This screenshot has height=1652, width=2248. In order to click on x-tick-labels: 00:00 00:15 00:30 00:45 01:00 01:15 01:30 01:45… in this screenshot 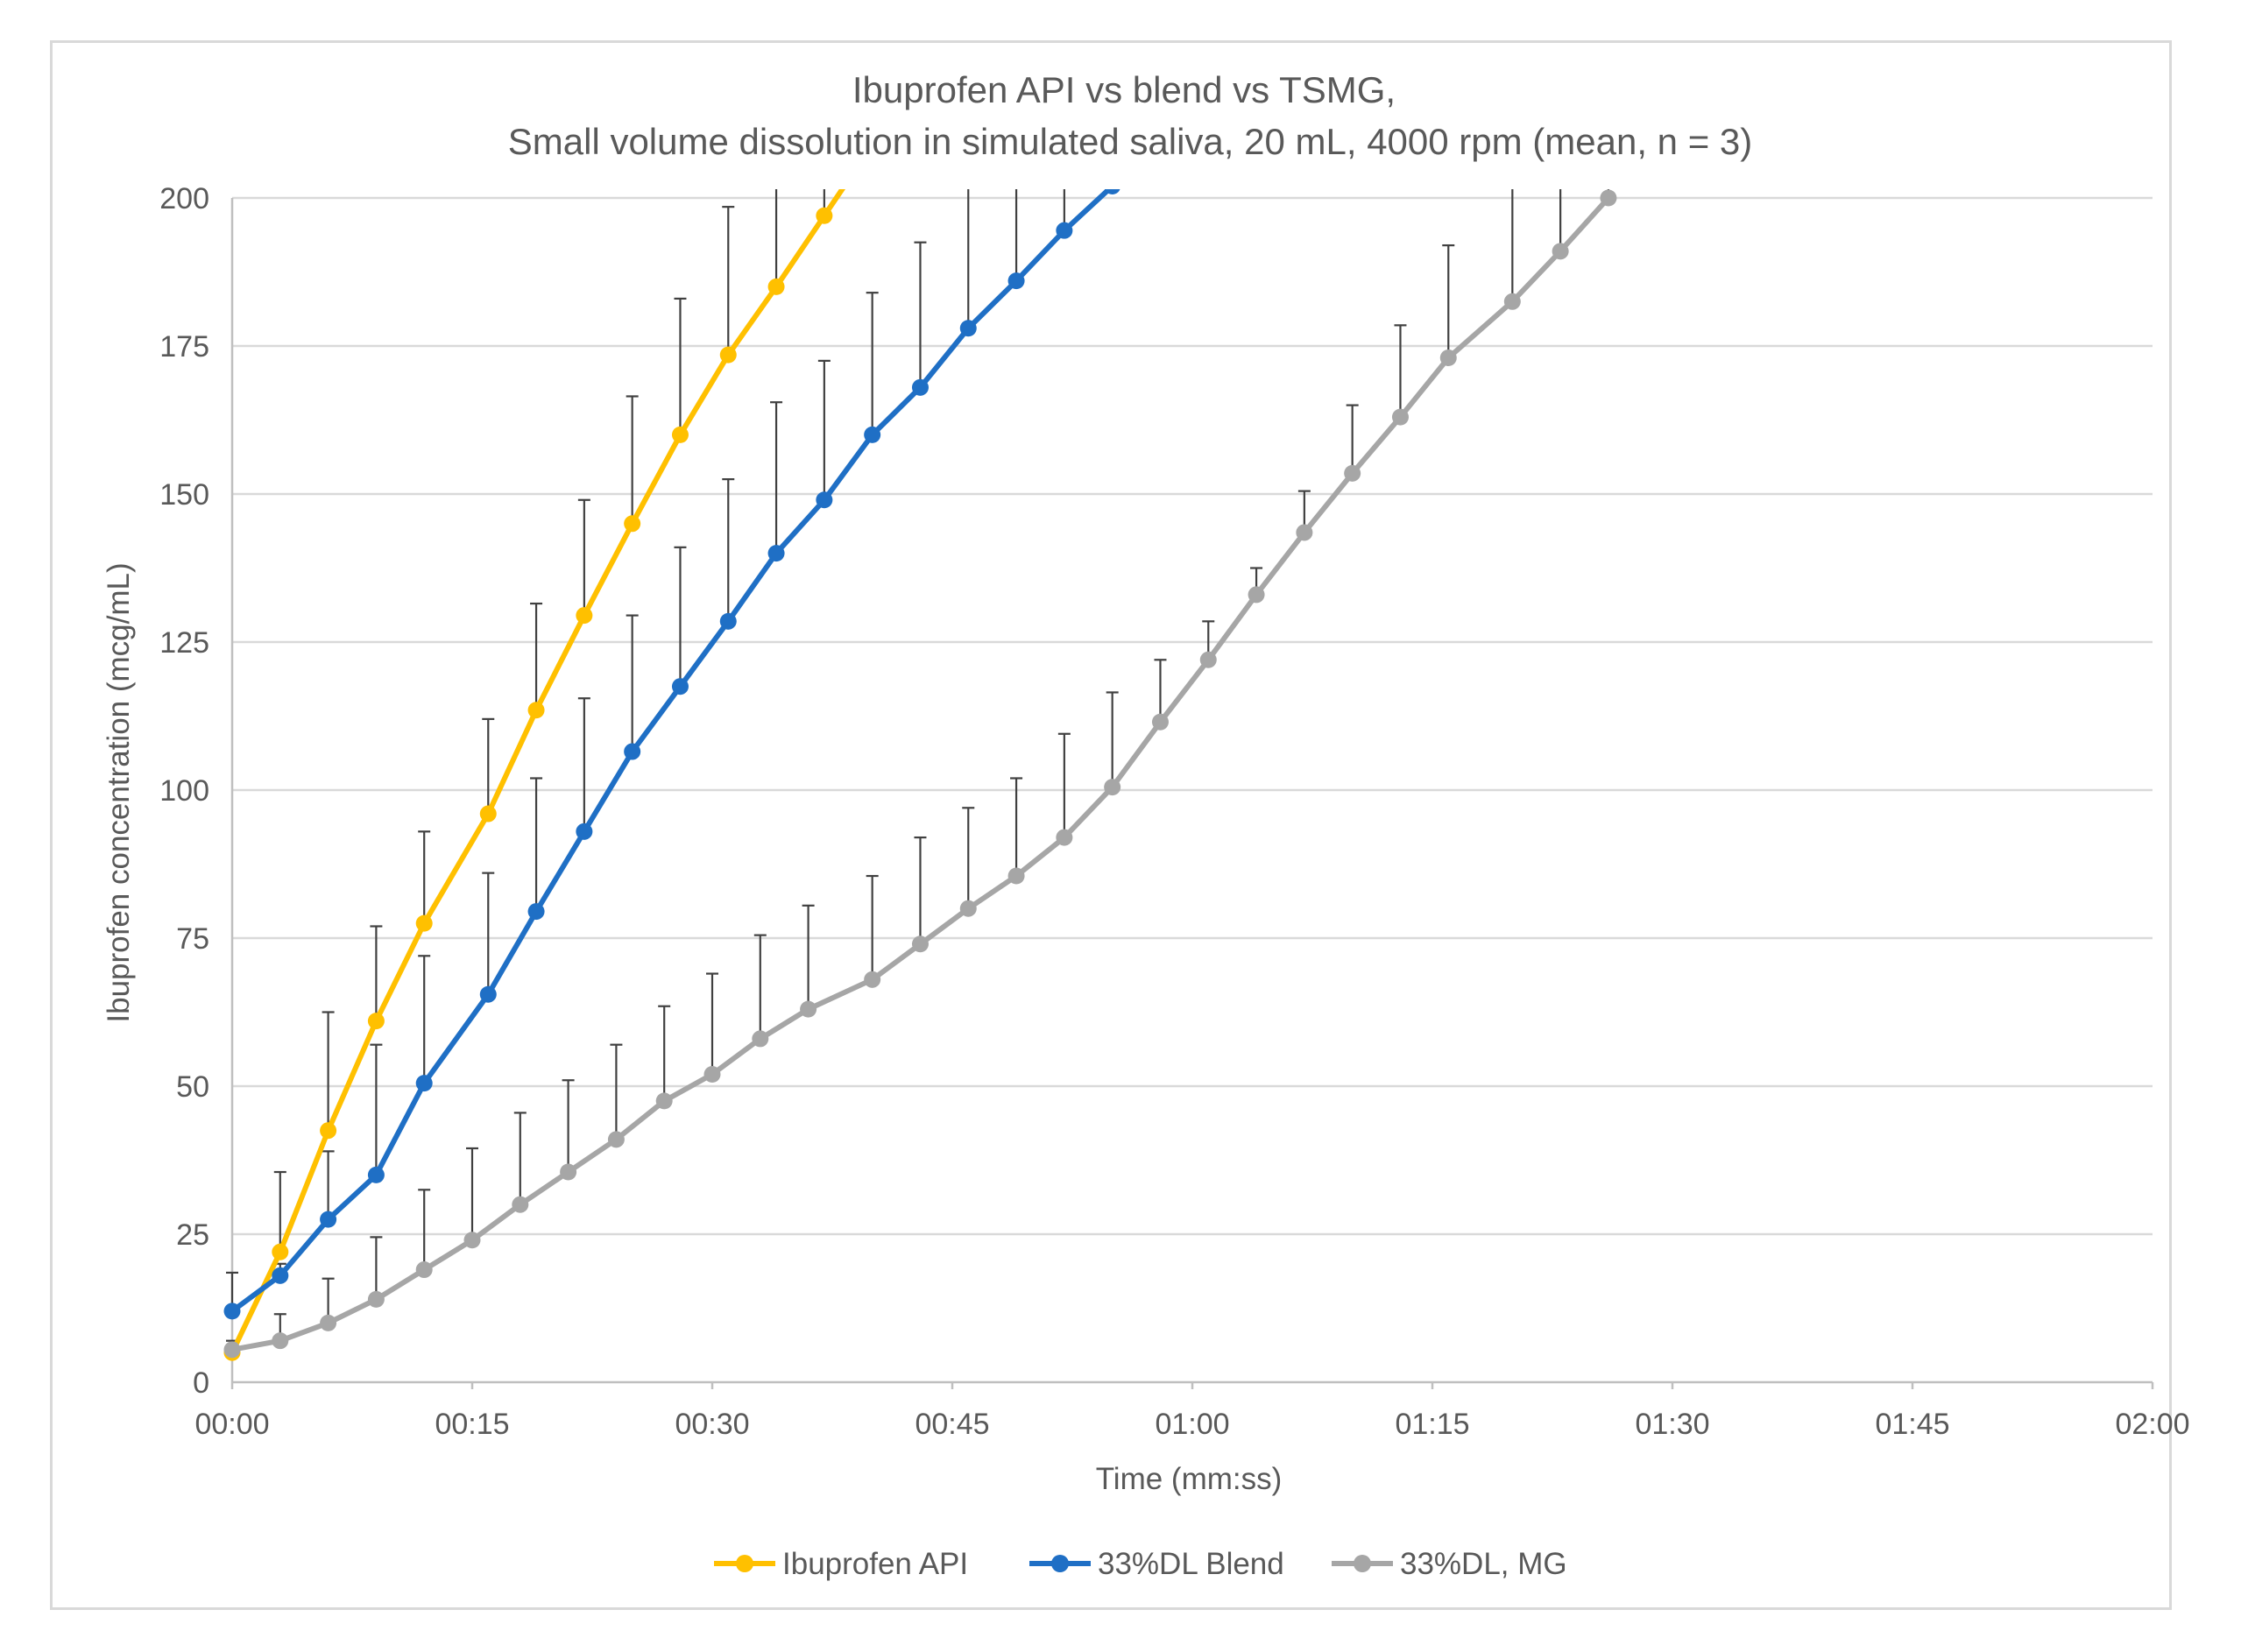, I will do `click(1191, 1424)`.